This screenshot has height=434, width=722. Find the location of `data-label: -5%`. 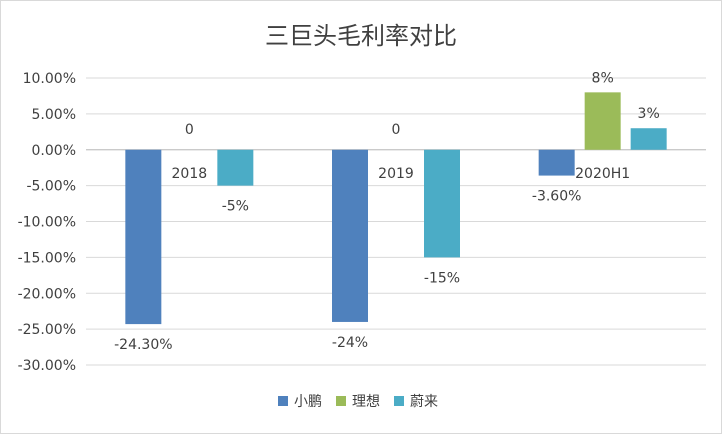

data-label: -5% is located at coordinates (235, 207).